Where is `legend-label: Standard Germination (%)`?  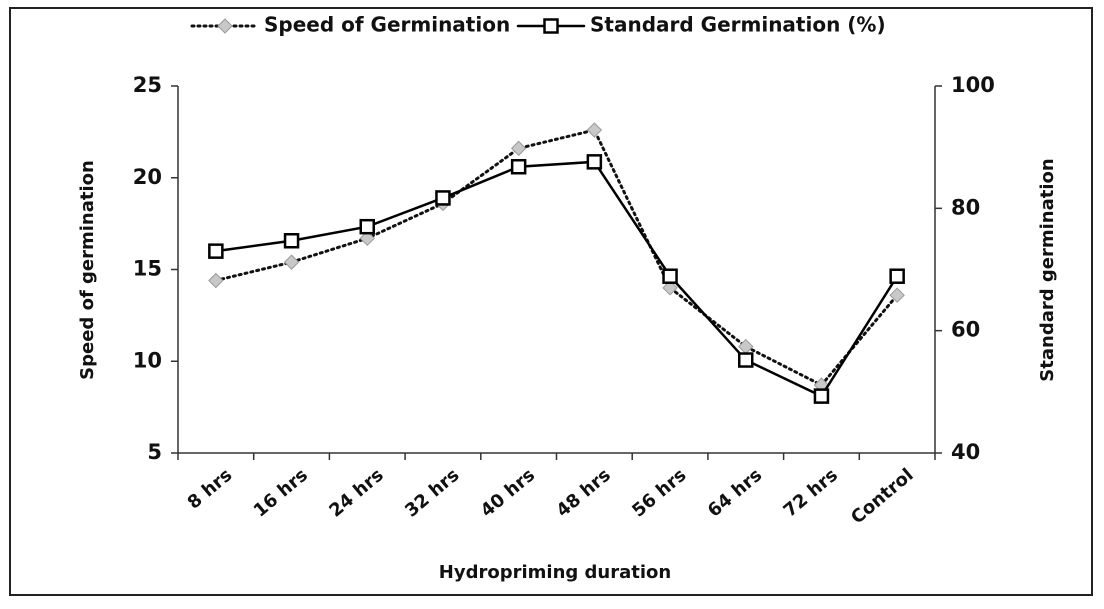
legend-label: Standard Germination (%) is located at coordinates (738, 25).